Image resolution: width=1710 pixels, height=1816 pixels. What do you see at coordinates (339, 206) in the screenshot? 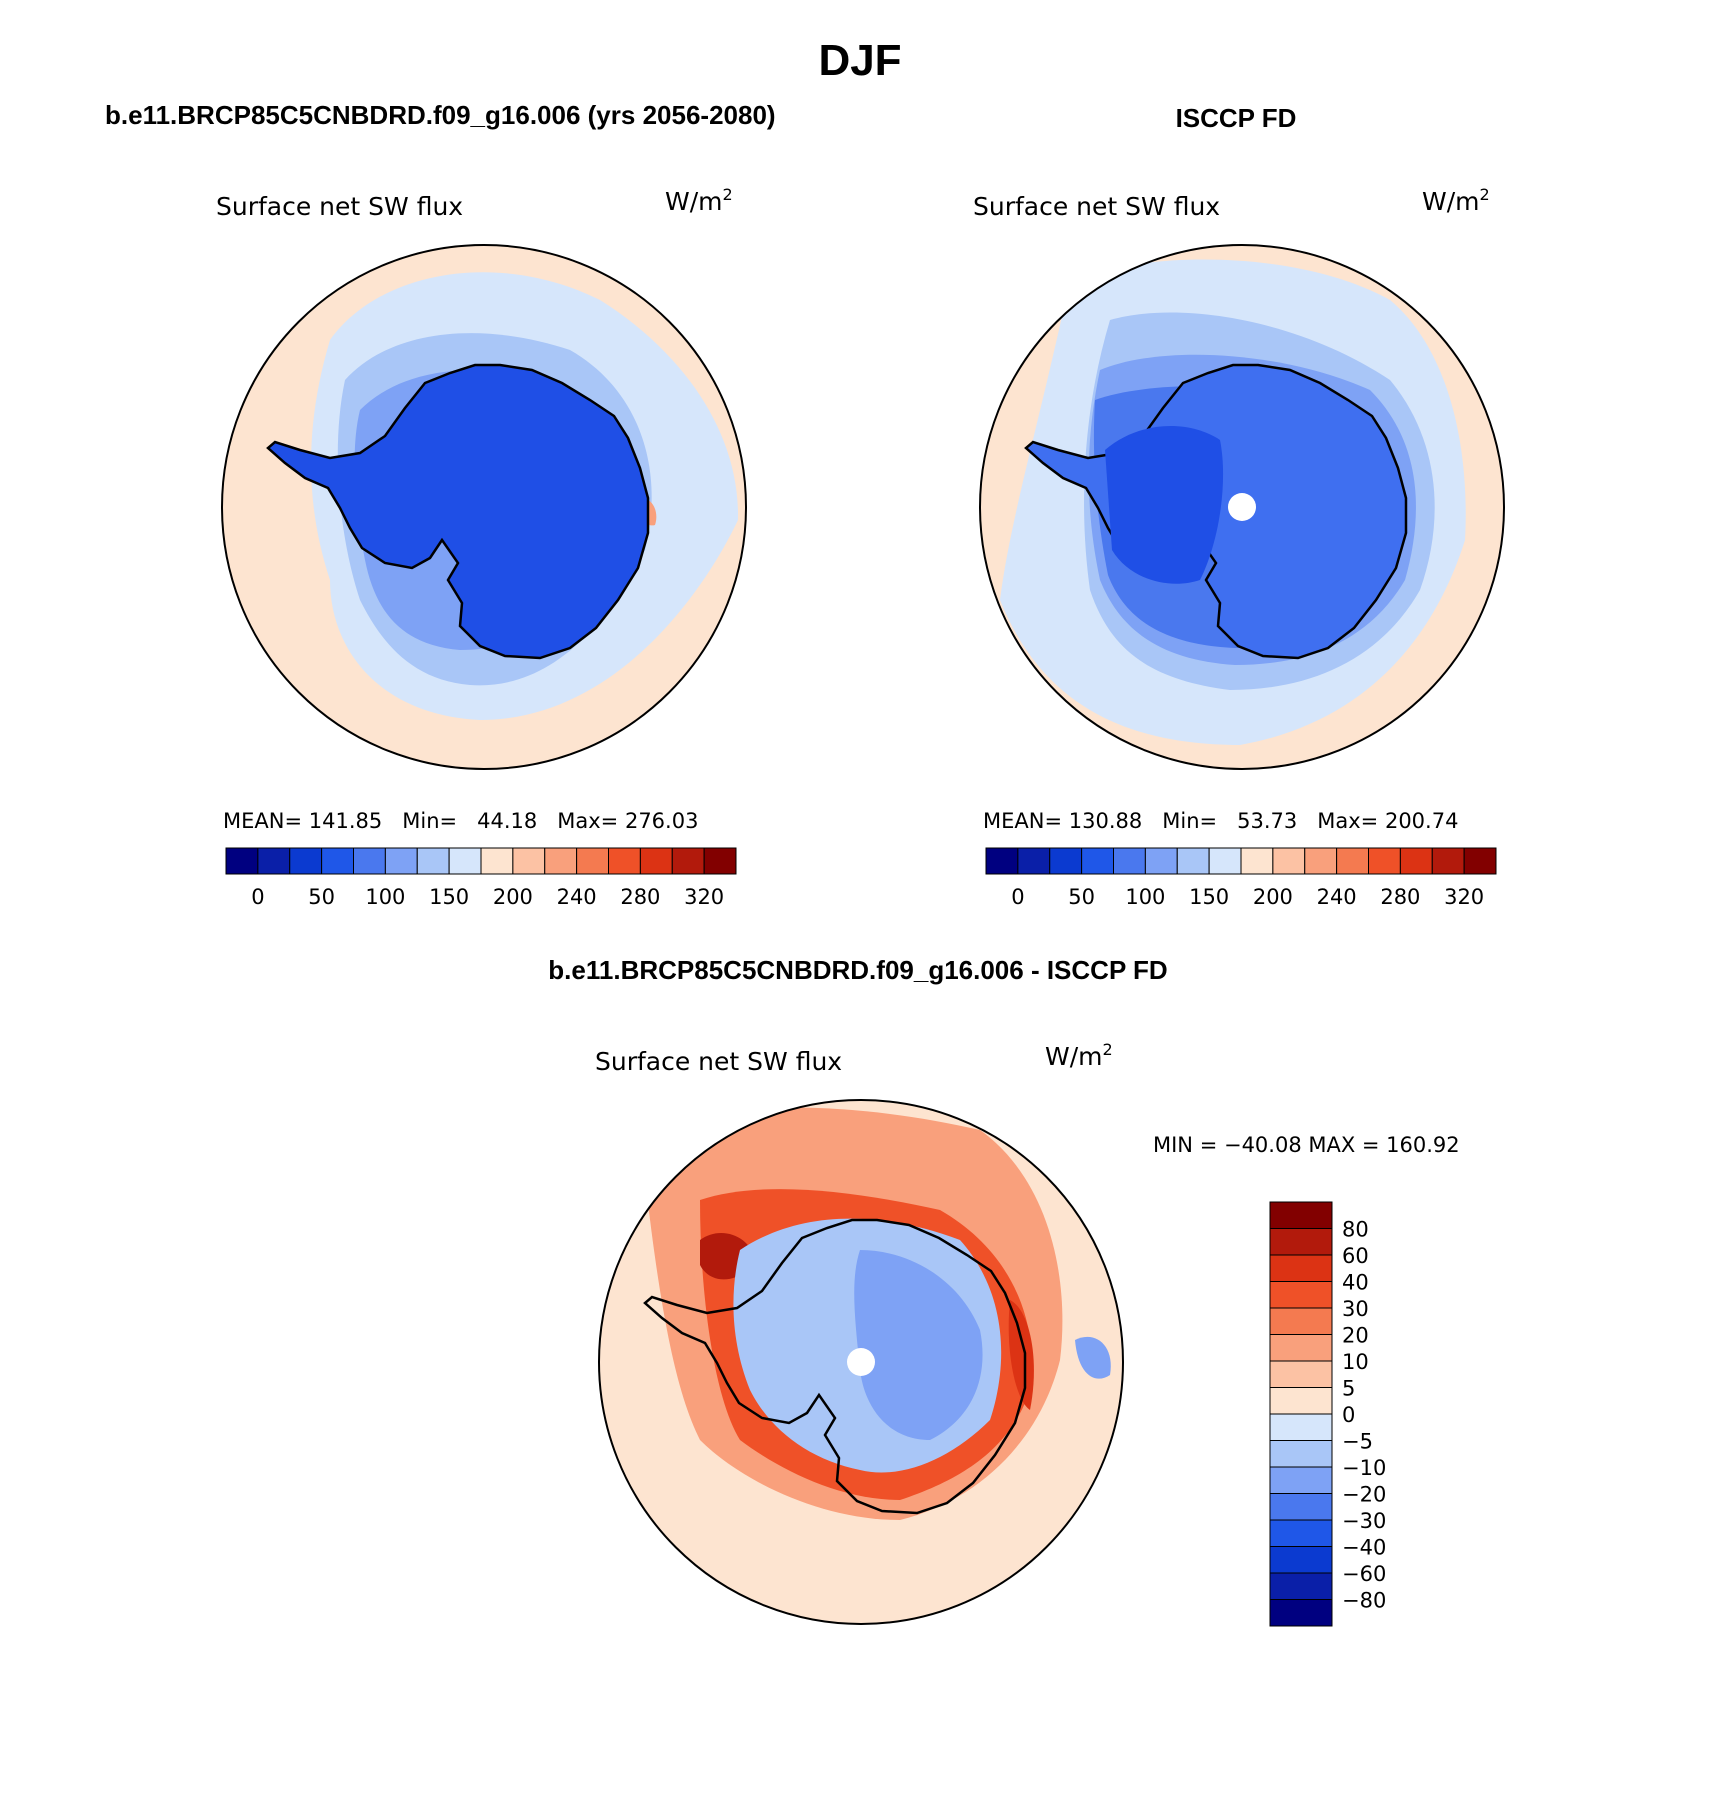
I see `panel-model-variable: Surface net SW flux` at bounding box center [339, 206].